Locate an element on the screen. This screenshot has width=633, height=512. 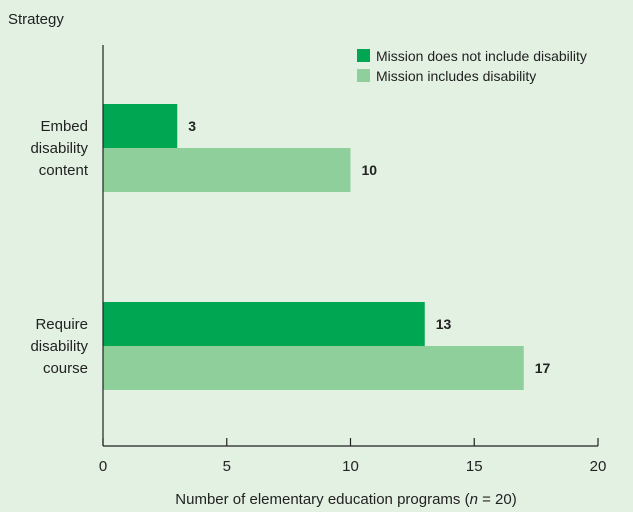
x-tick-label-0: 0 is located at coordinates (103, 466).